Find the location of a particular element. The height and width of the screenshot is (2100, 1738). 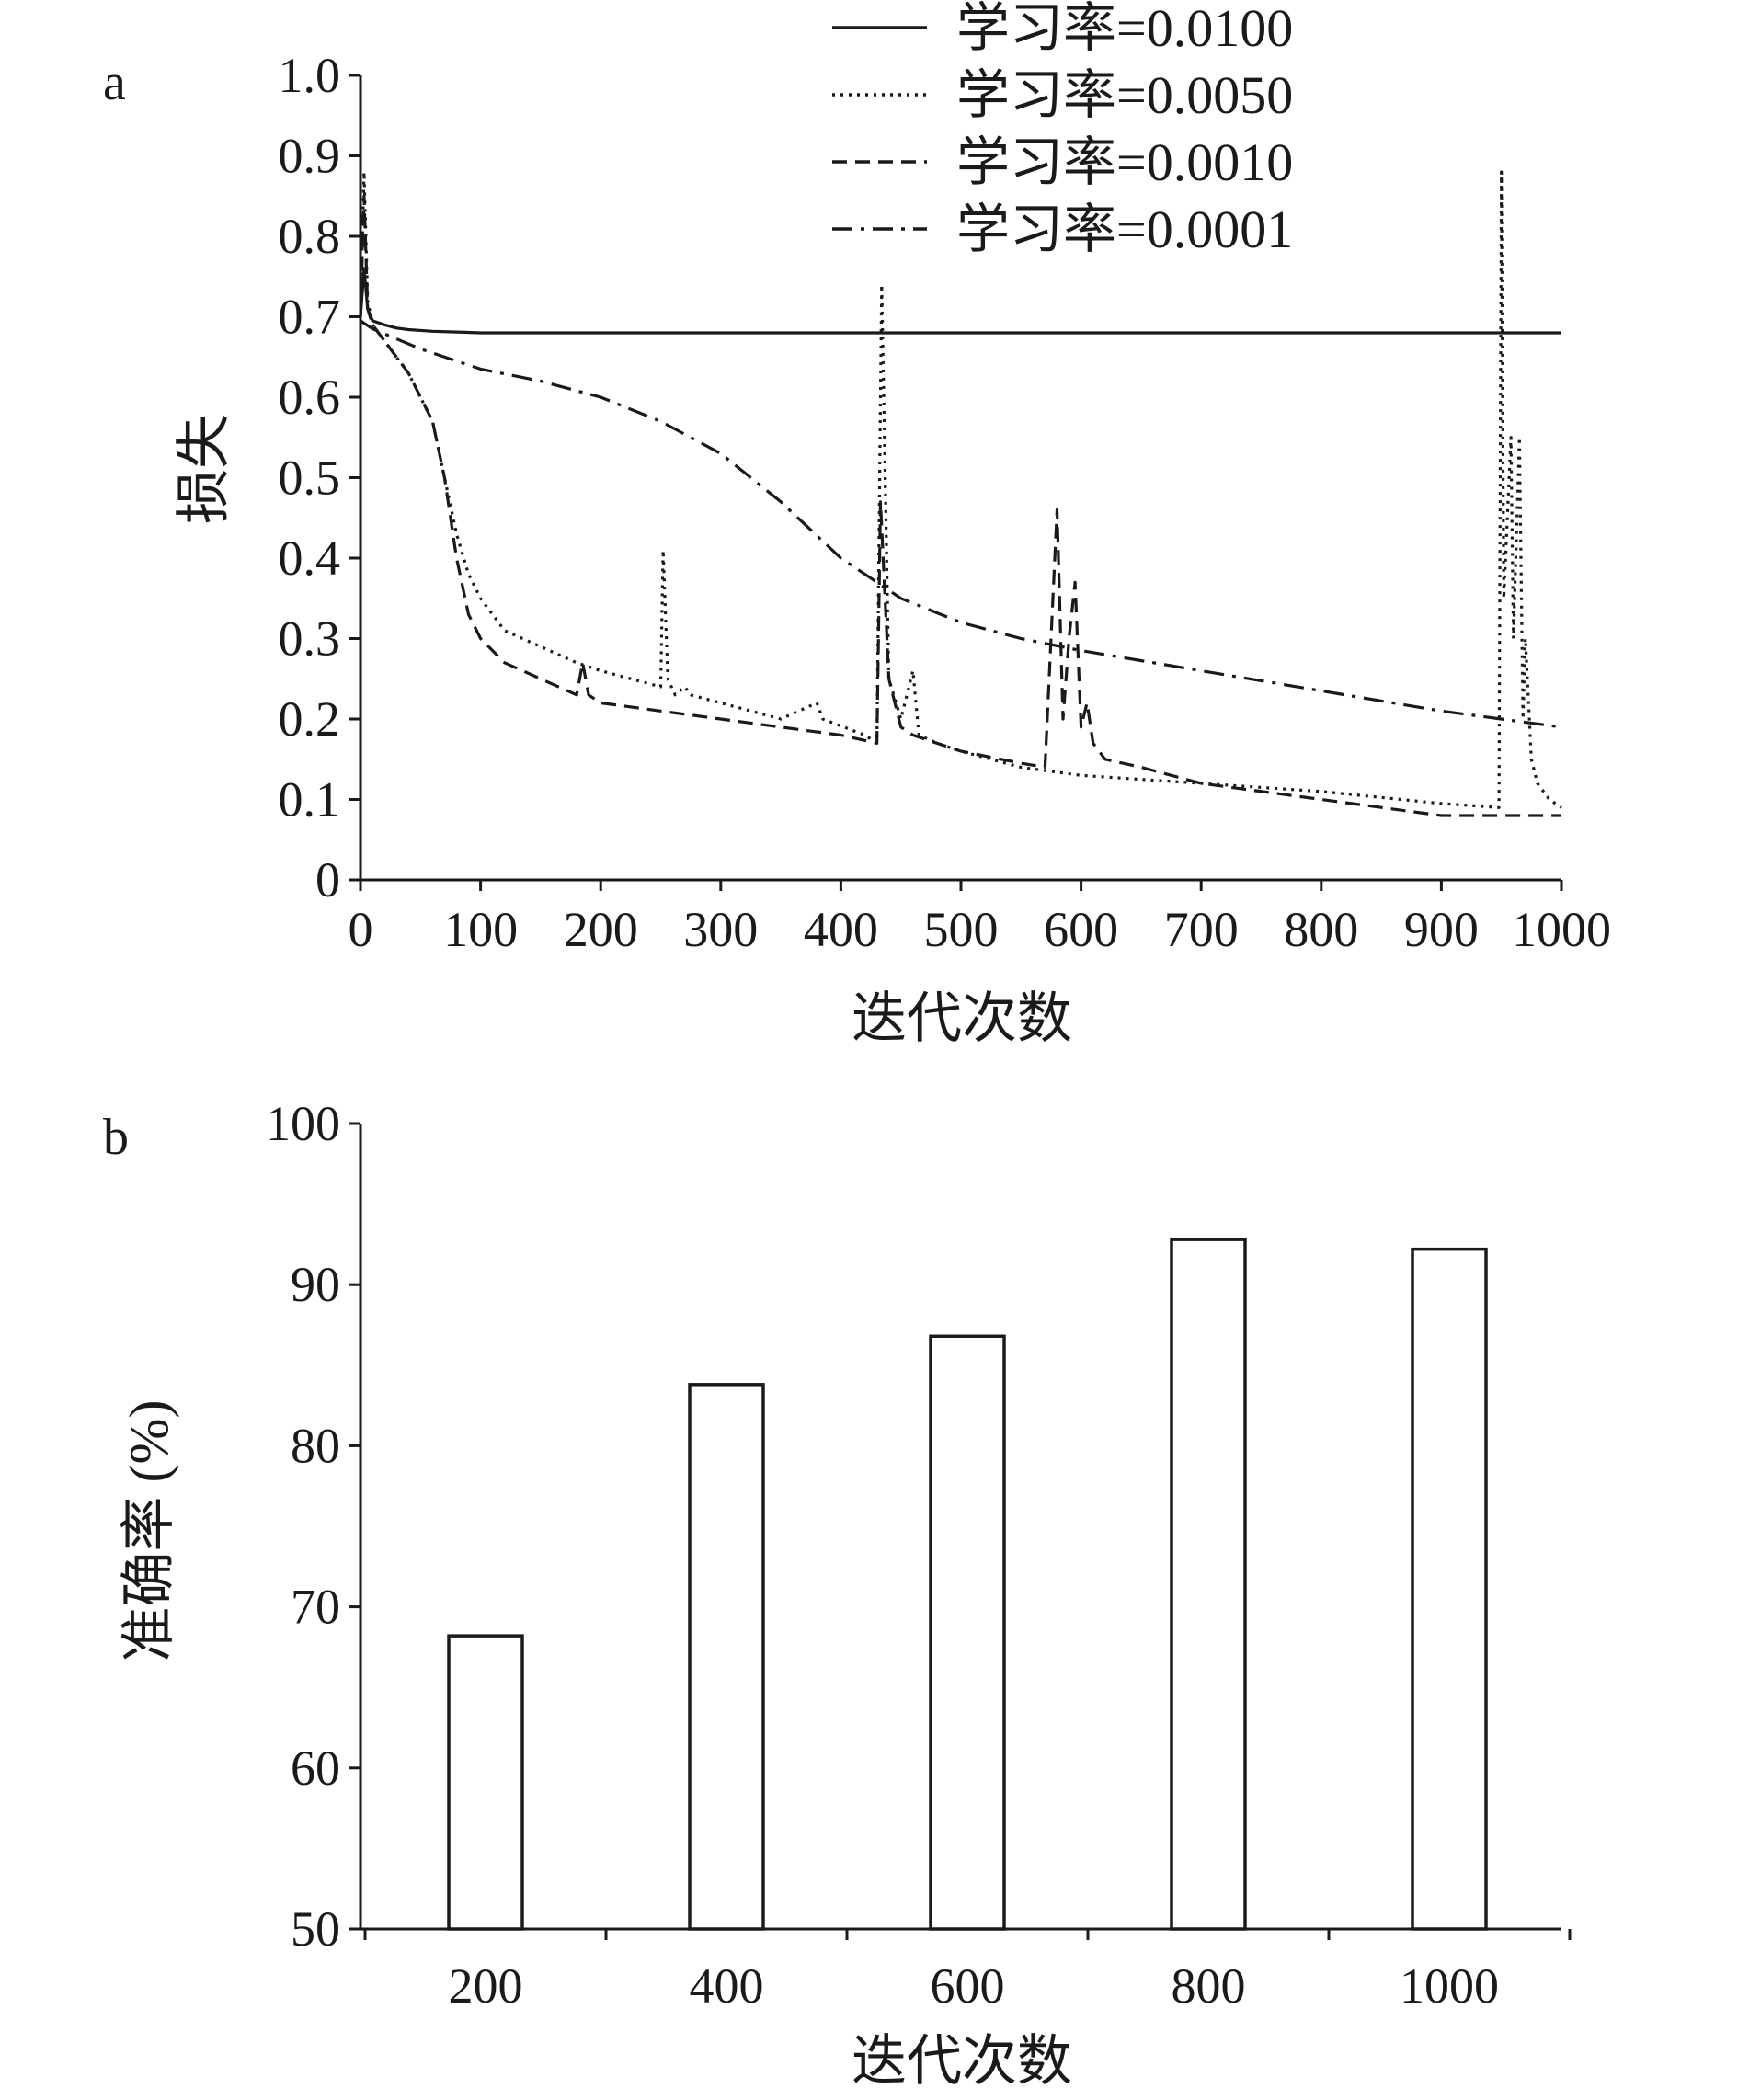

panel-b-y-axis-title: 准确率 (%) is located at coordinates (149, 1531).